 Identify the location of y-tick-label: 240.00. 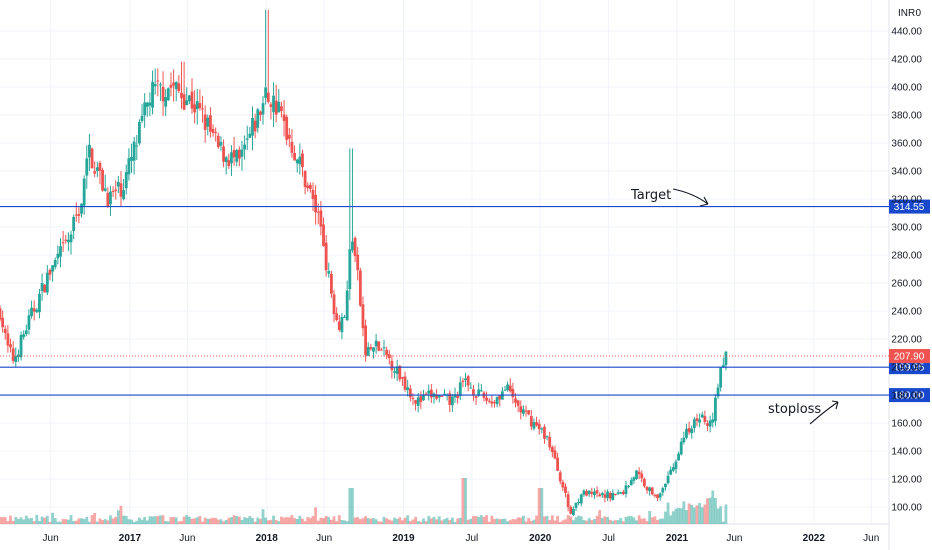
(906, 312).